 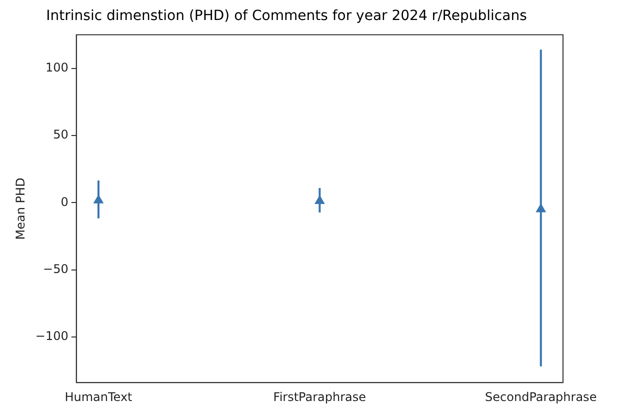 What do you see at coordinates (20, 209) in the screenshot?
I see `y-axis-title: Mean PHD` at bounding box center [20, 209].